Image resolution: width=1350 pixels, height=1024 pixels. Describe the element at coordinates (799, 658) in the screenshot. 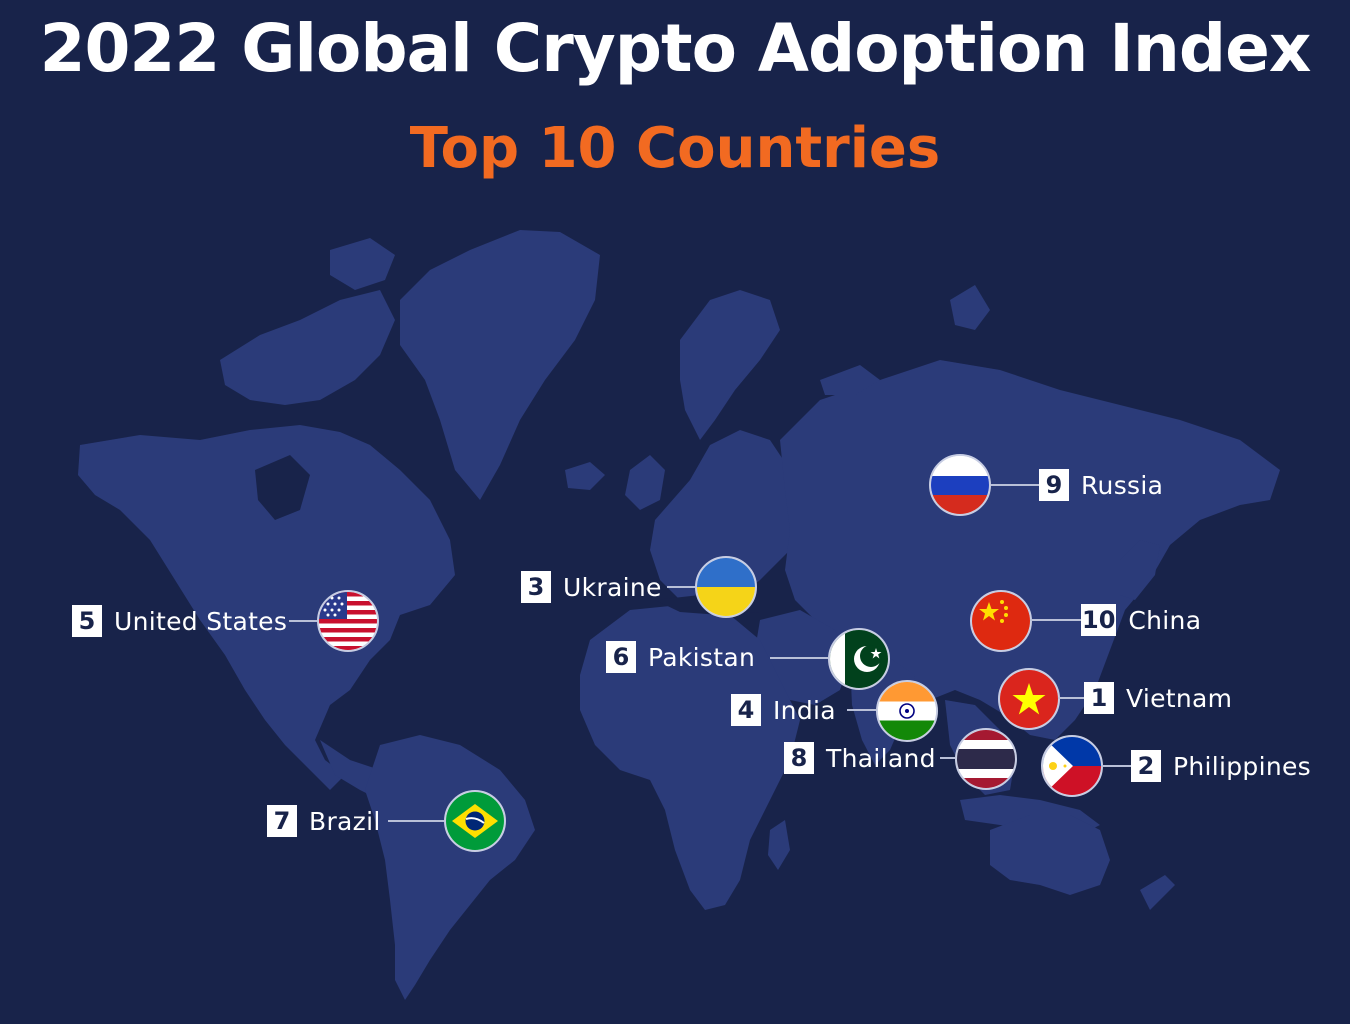

I see `pakistan-leader-line` at that location.